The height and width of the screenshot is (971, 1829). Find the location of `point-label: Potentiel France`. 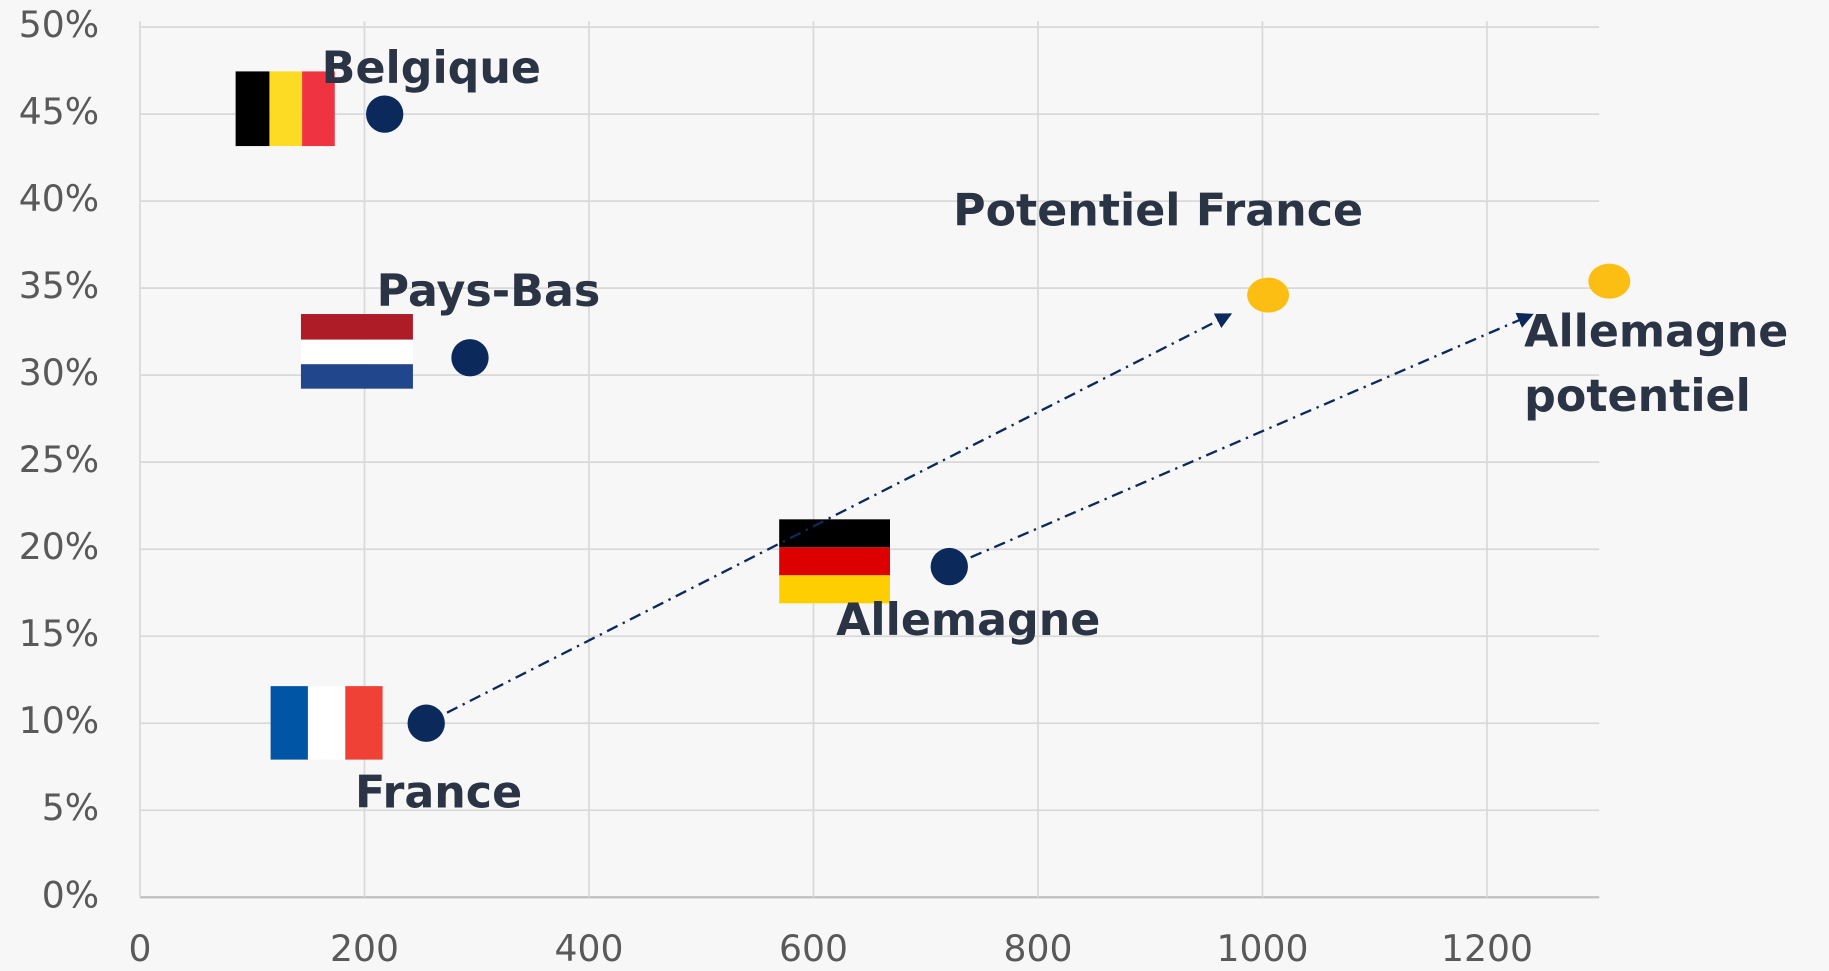

point-label: Potentiel France is located at coordinates (1158, 210).